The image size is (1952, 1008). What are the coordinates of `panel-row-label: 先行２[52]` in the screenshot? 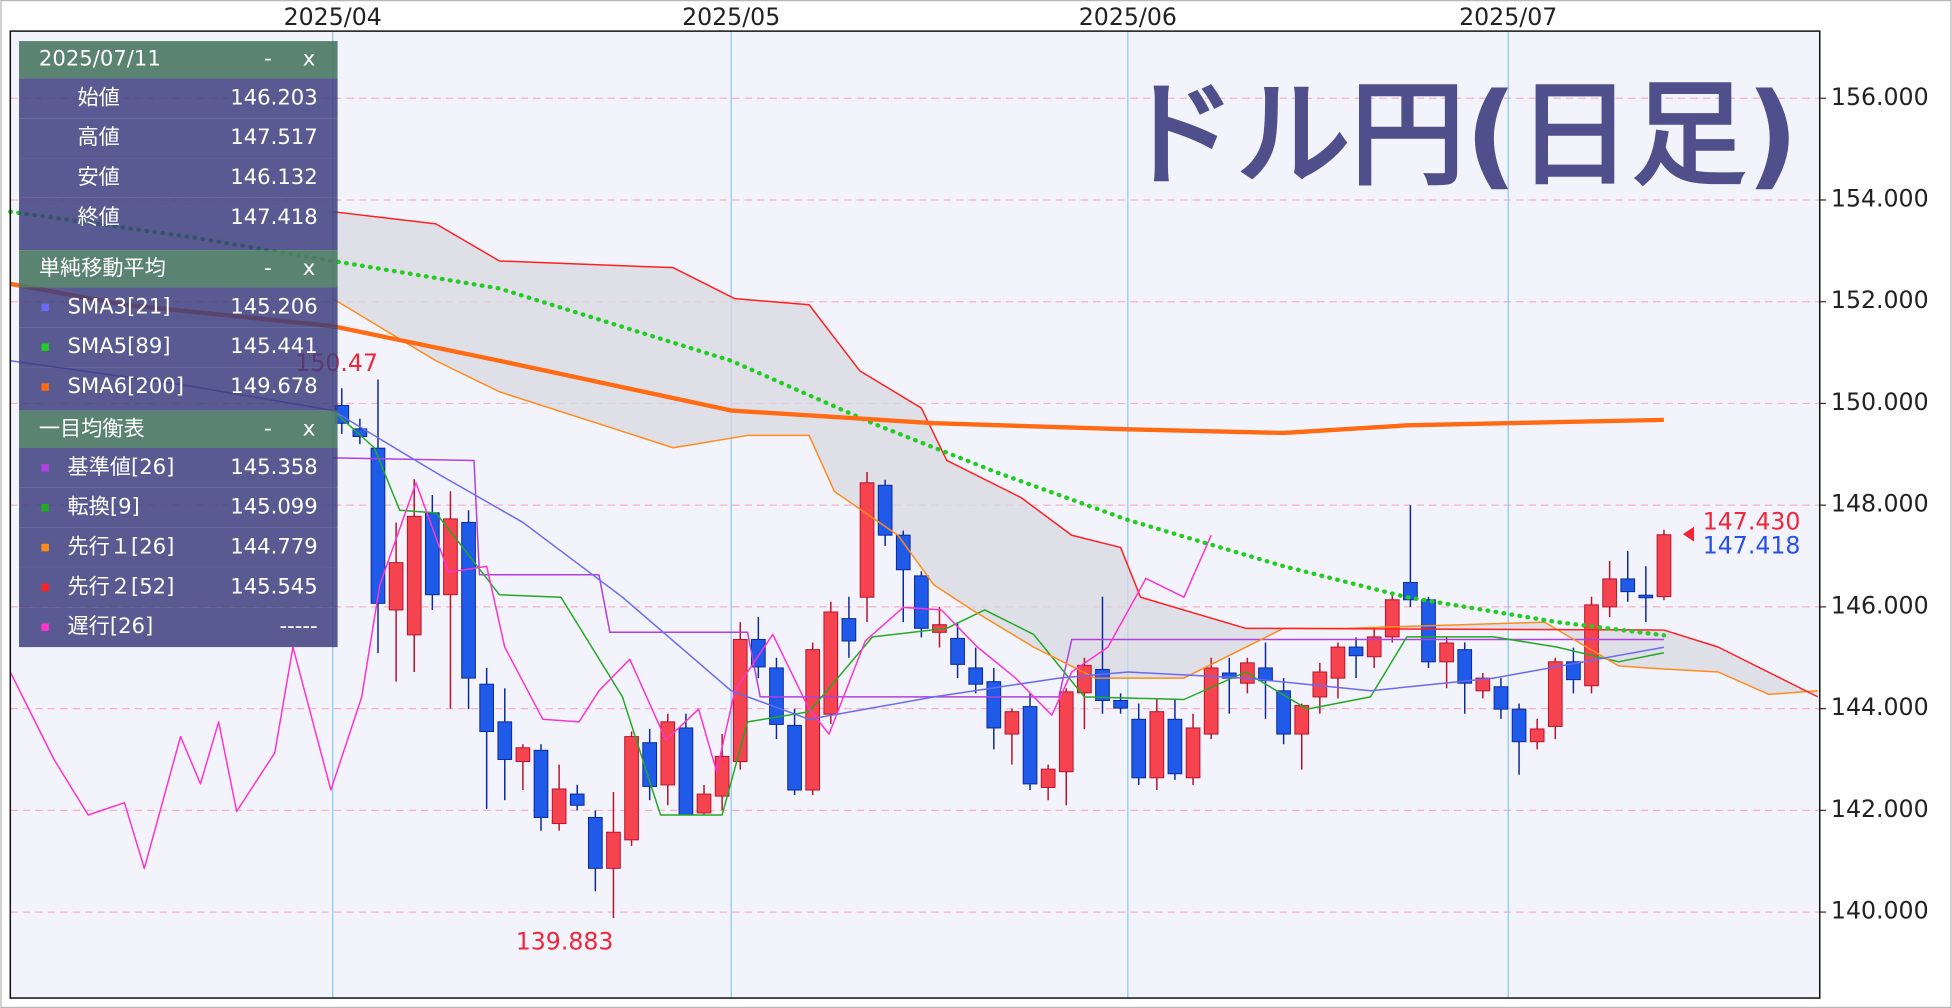 It's located at (121, 585).